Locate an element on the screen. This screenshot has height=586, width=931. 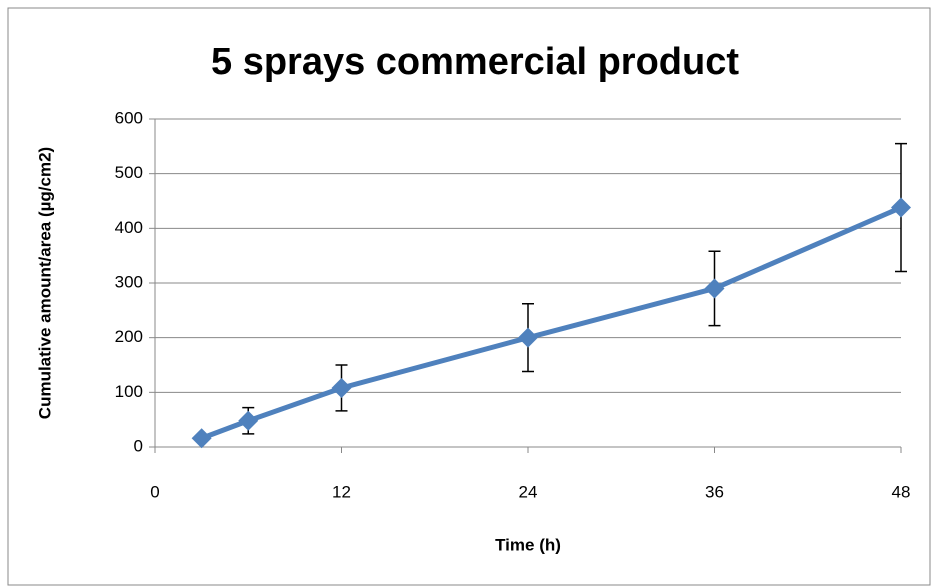
y-tick-label: 100 is located at coordinates (129, 391).